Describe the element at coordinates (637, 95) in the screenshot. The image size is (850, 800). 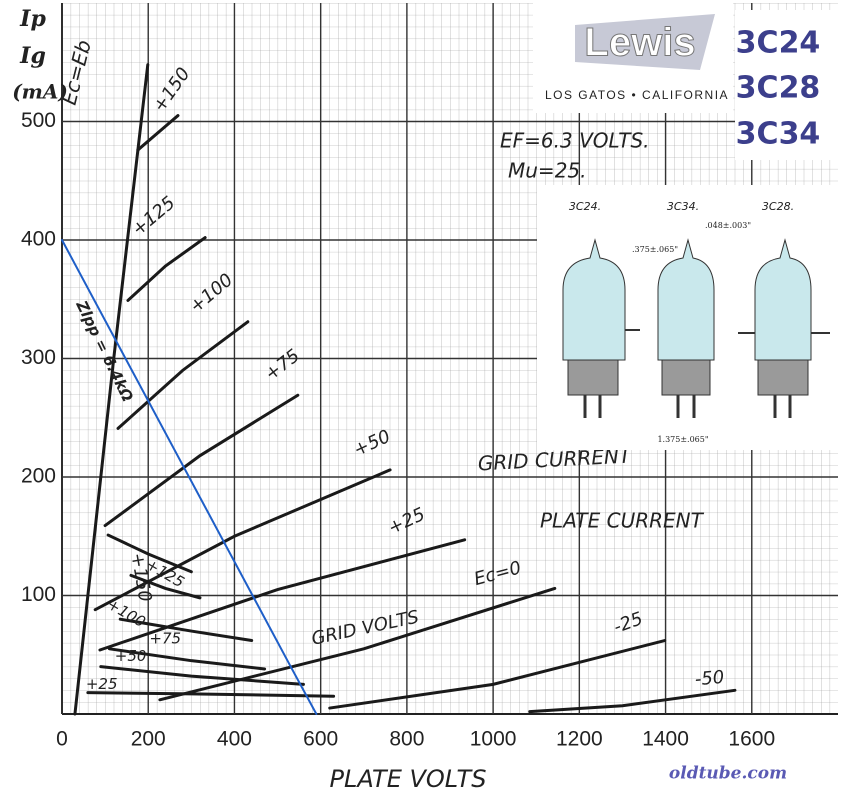
I see `location: LOS GATOS • CALIFORNIA` at that location.